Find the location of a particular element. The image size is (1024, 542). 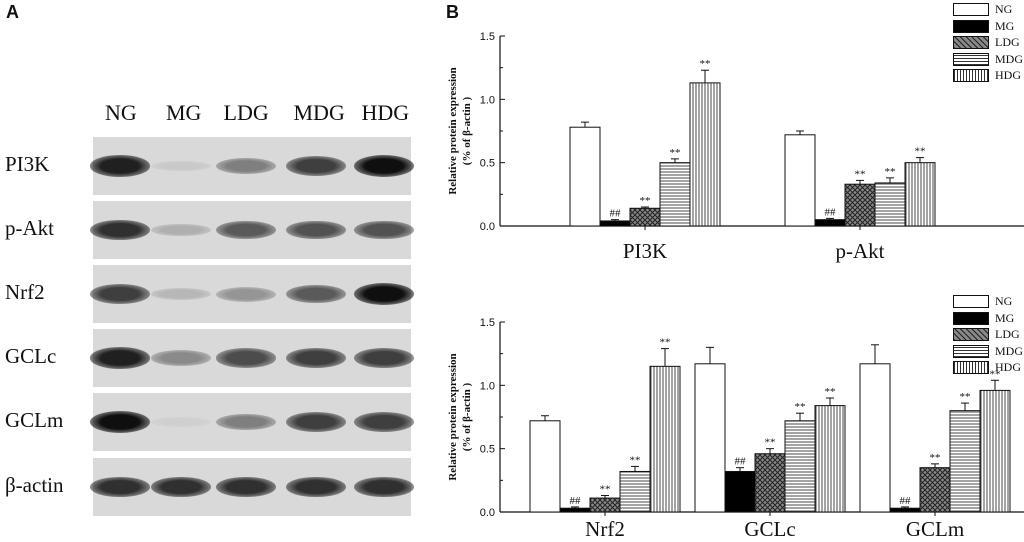

y-tick-label: 1.5 is located at coordinates (487, 37).